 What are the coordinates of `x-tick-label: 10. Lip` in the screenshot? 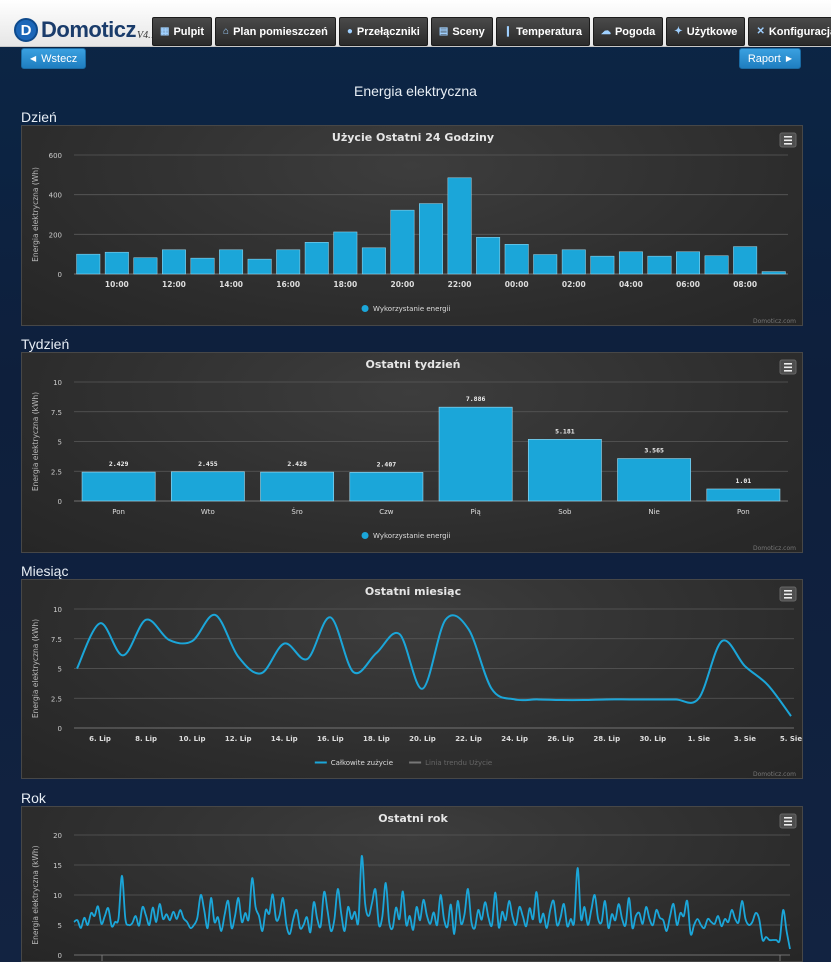 It's located at (192, 739).